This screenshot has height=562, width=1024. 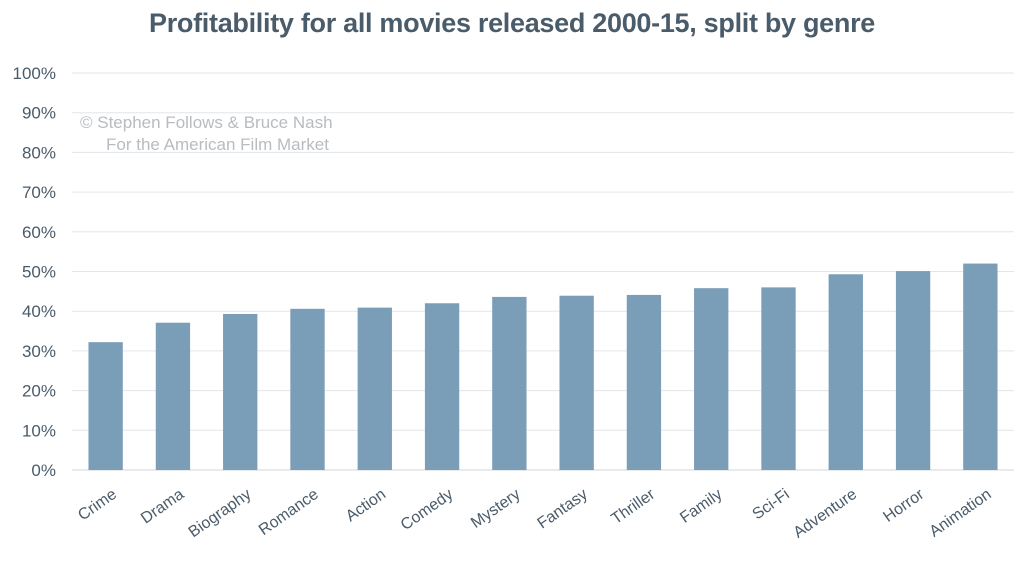 I want to click on y-axis-ticks: 0% 10% 20% 30% 40% 50% 60% 70% 80% 90% 100%, so click(x=34, y=272).